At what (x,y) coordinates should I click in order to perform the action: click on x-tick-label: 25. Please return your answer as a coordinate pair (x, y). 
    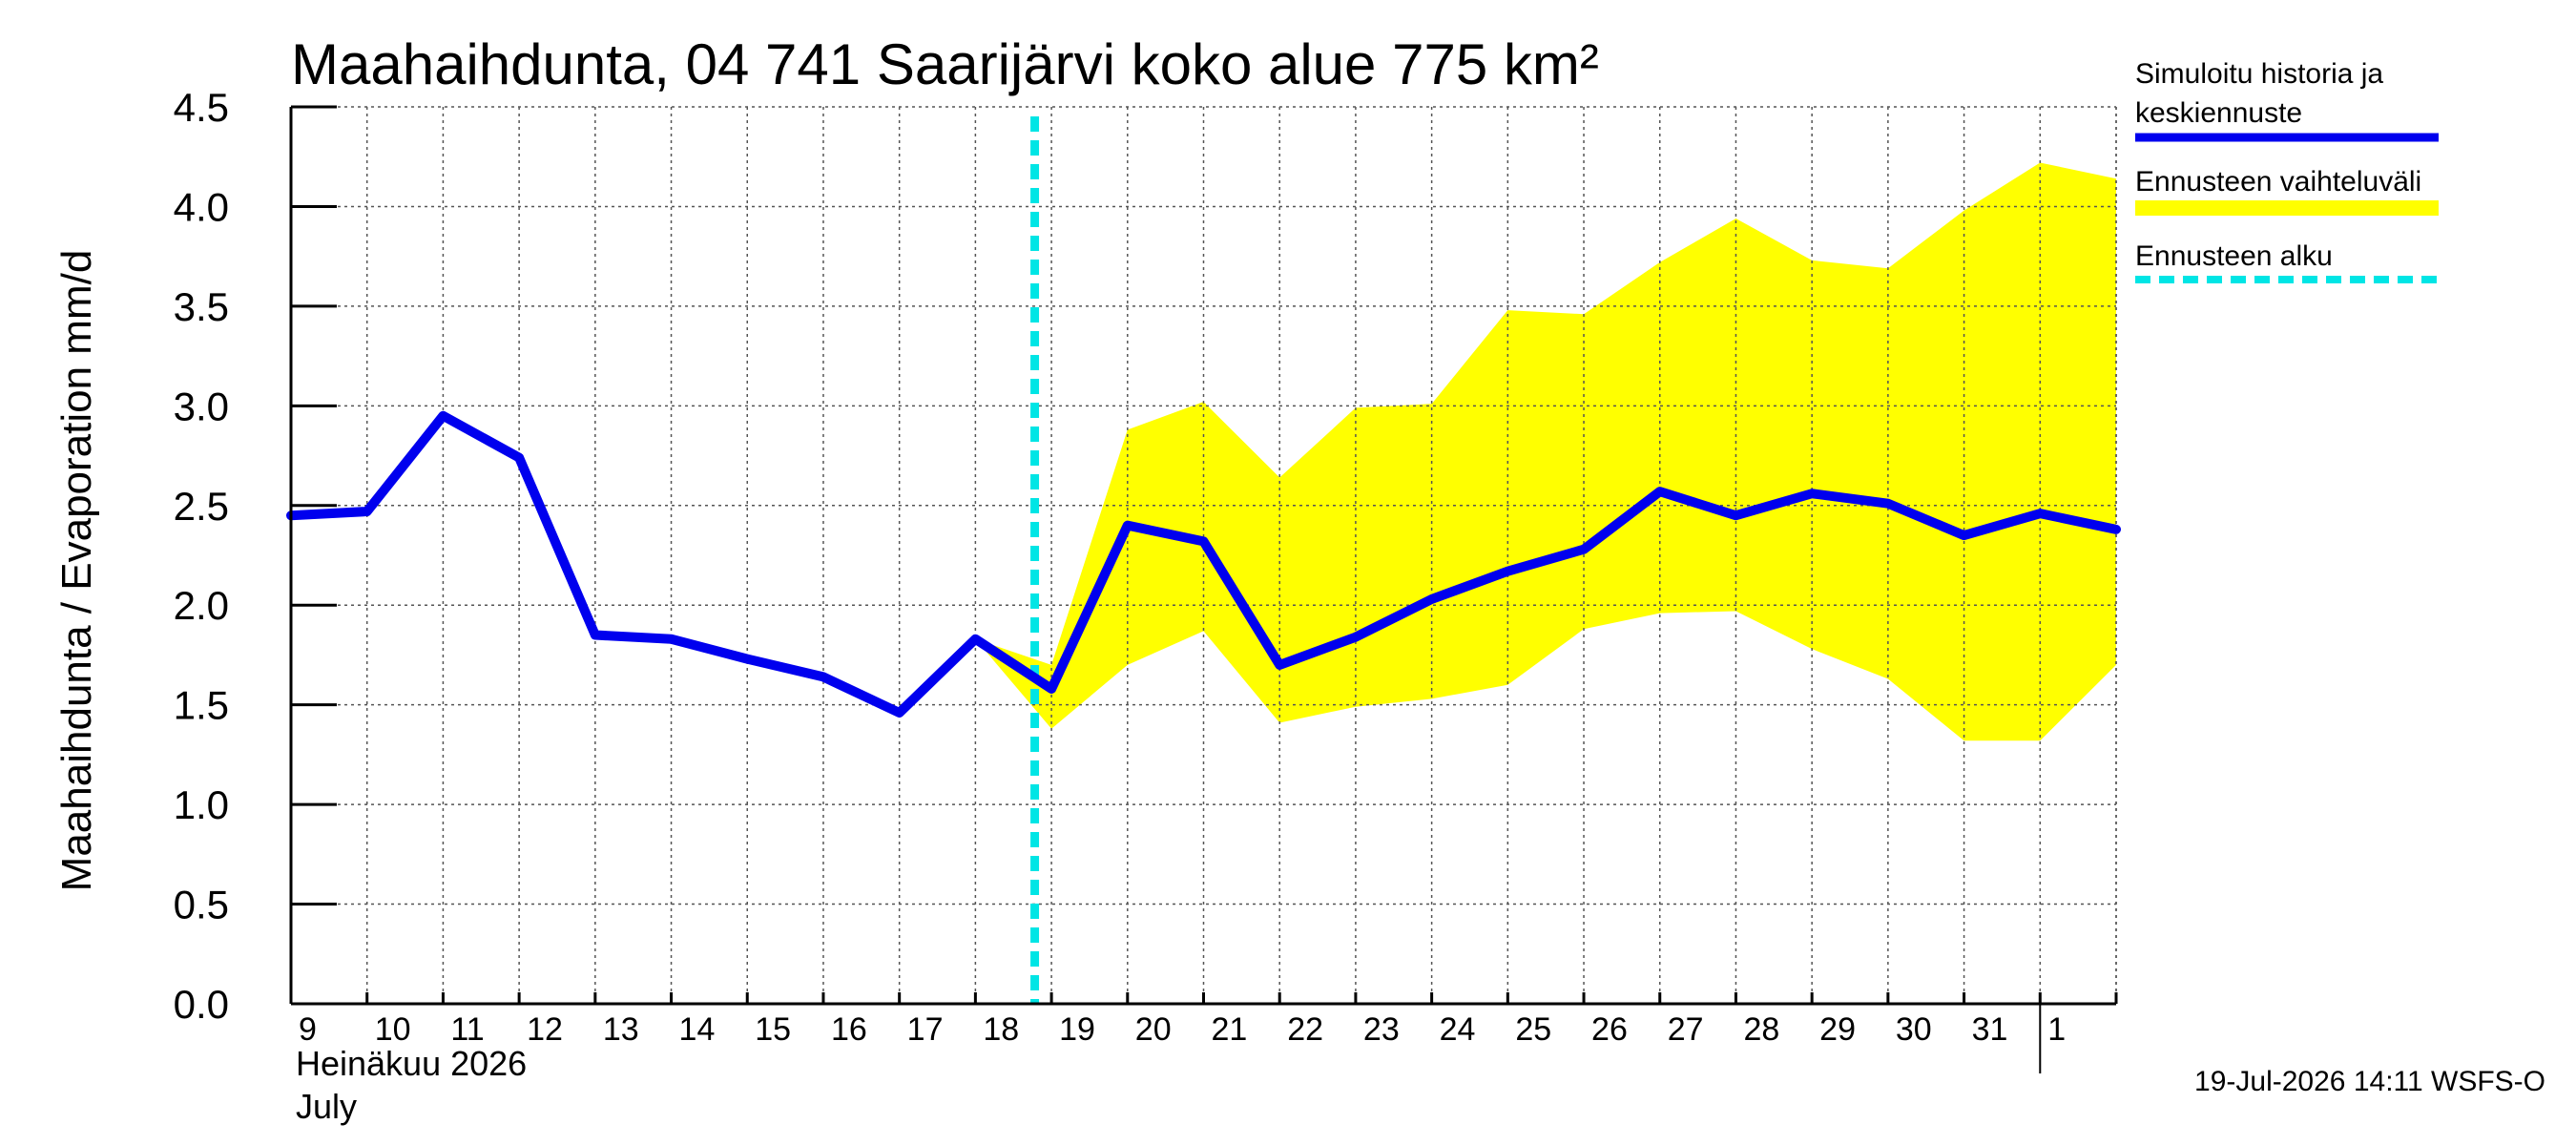
    Looking at the image, I should click on (1533, 1029).